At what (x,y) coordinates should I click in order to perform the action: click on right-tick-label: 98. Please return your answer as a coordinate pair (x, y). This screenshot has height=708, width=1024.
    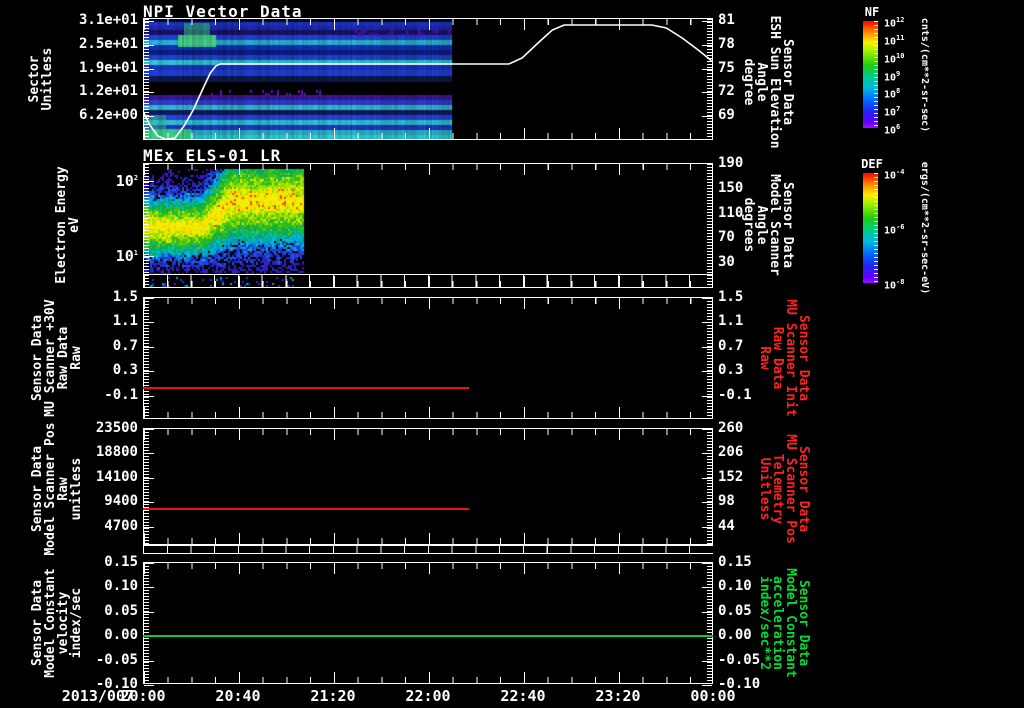
    Looking at the image, I should click on (726, 501).